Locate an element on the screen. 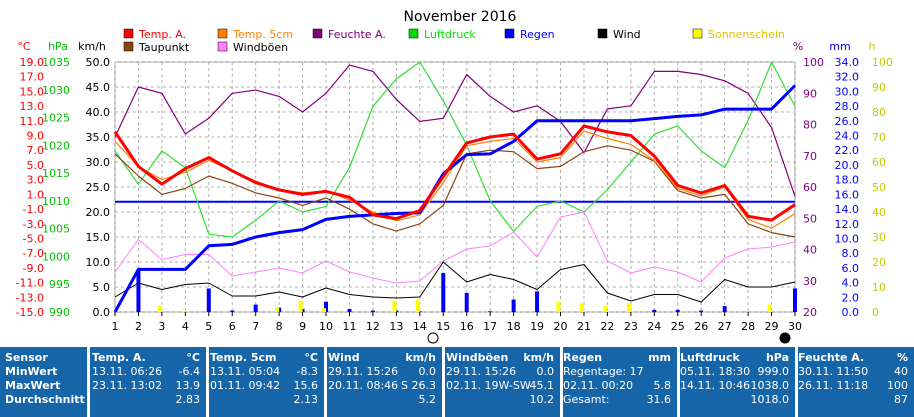 This screenshot has height=417, width=914. y-tick-label-humidity: 40 is located at coordinates (810, 250).